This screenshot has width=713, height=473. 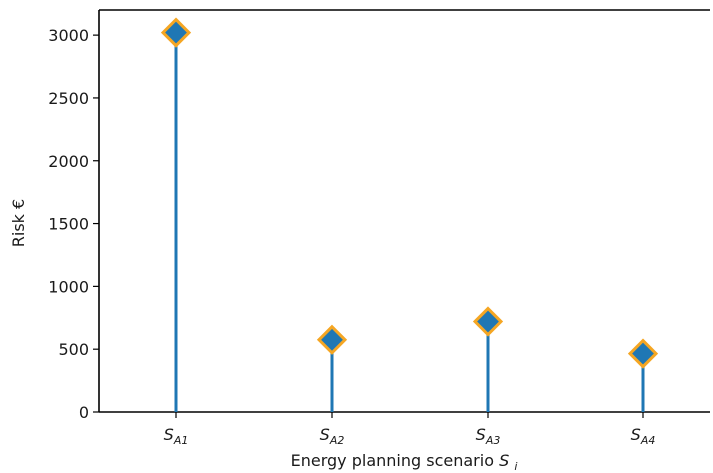 What do you see at coordinates (68, 35) in the screenshot?
I see `y-tick-label: 3000` at bounding box center [68, 35].